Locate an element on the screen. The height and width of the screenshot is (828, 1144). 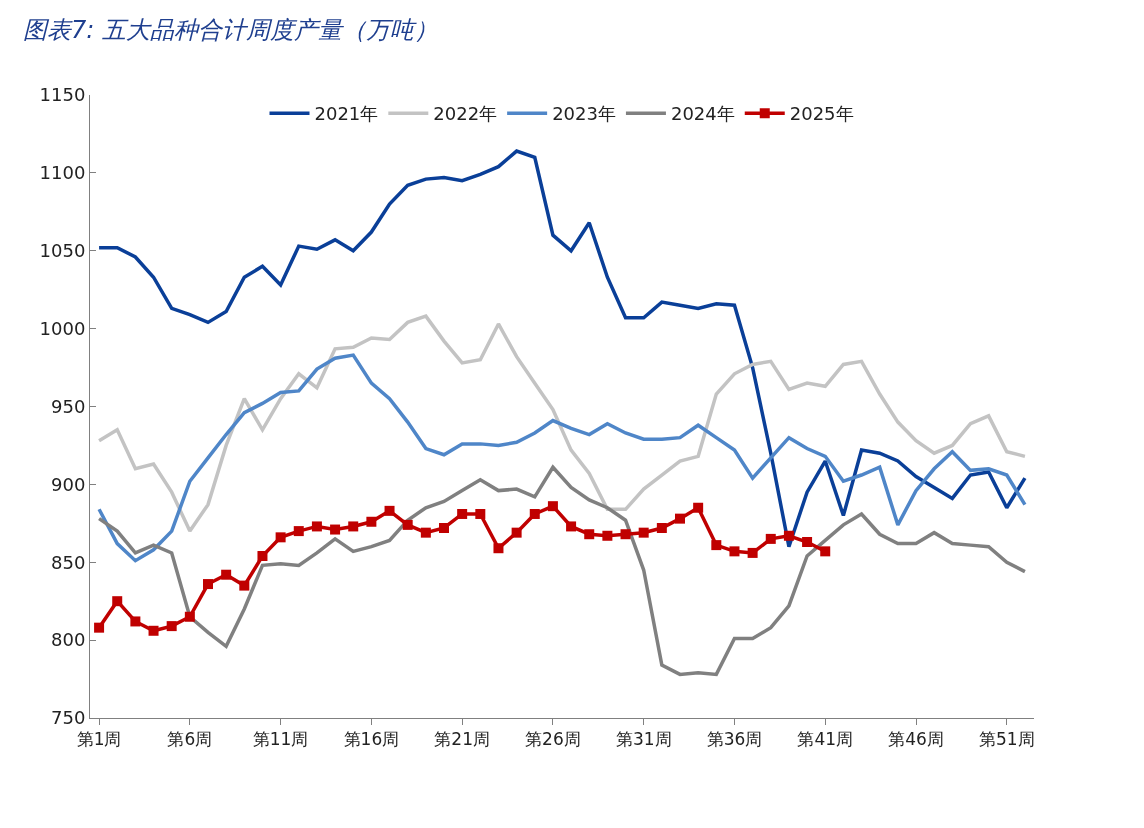
y-tick-label: 1000 is located at coordinates (62, 328).